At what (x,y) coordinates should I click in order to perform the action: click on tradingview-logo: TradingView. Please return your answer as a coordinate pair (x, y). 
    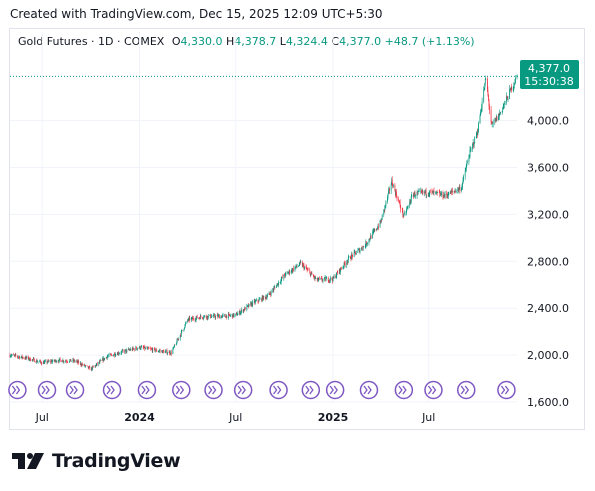
    Looking at the image, I should click on (96, 461).